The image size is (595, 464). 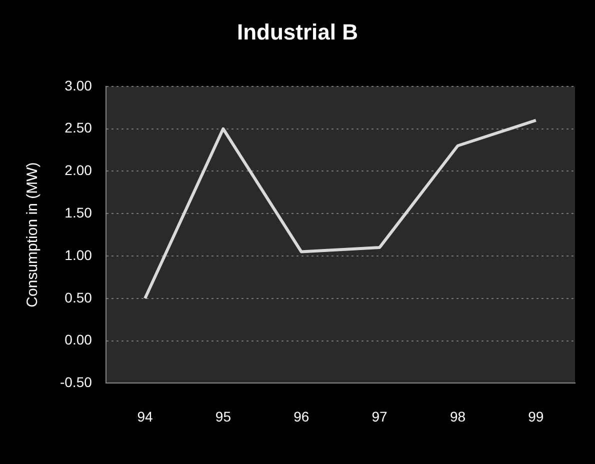 What do you see at coordinates (145, 416) in the screenshot?
I see `x-tick-label: 94` at bounding box center [145, 416].